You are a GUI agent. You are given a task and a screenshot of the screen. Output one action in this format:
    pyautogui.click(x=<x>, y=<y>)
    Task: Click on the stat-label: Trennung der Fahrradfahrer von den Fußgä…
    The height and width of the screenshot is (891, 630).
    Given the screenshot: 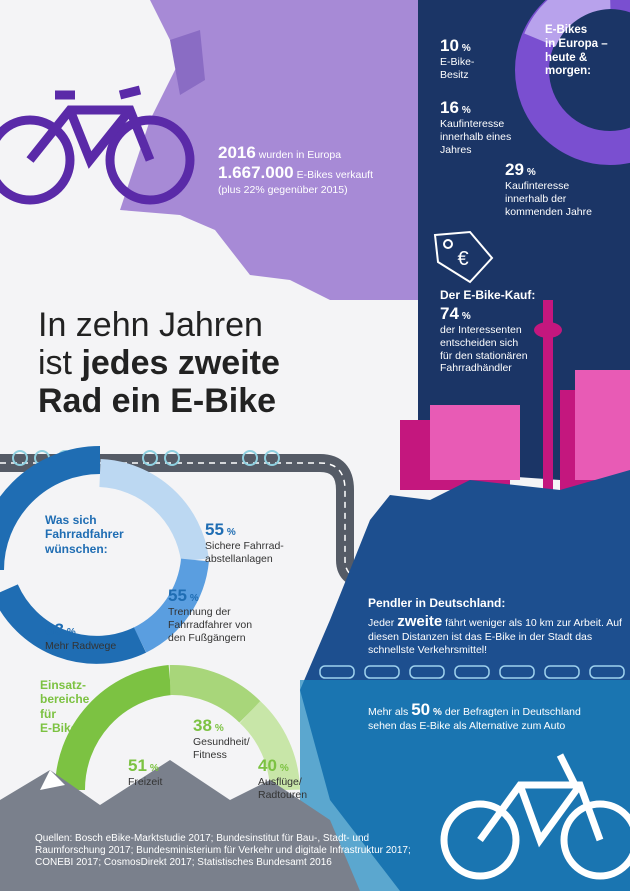 What is the action you would take?
    pyautogui.click(x=210, y=625)
    